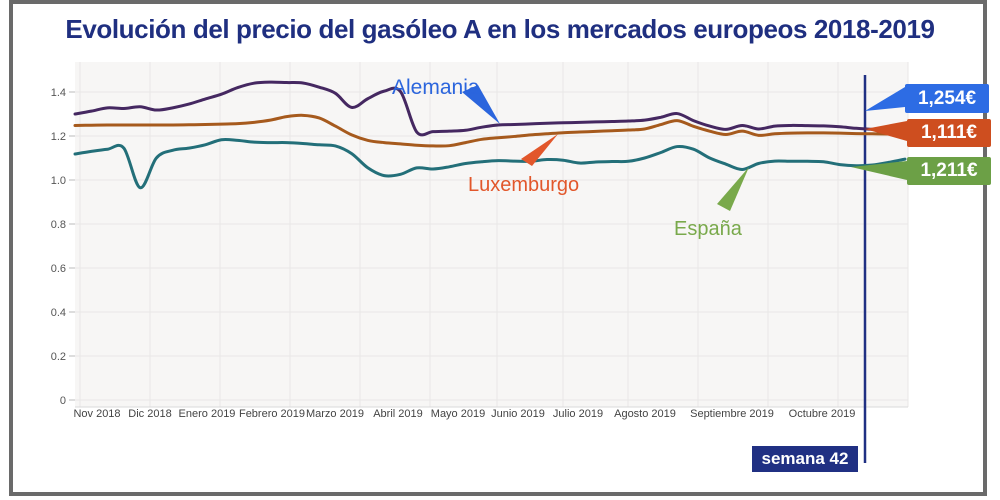 Image resolution: width=1000 pixels, height=500 pixels. I want to click on series-line-españa, so click(490, 163).